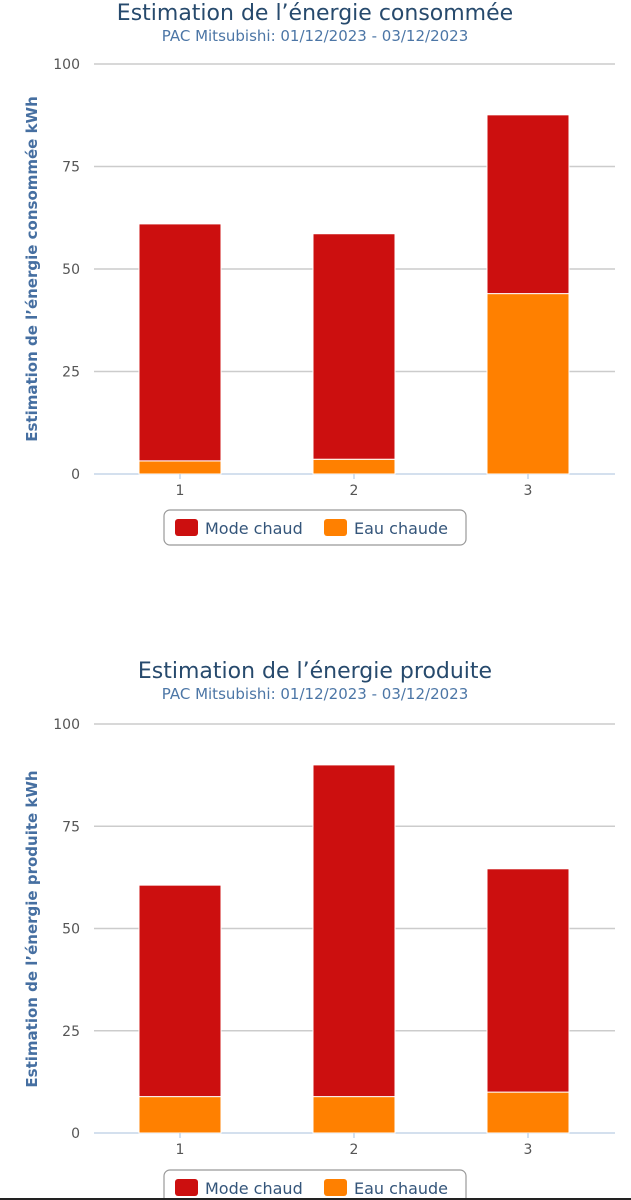  I want to click on y-axis-label: Estimation de l’énergie consommée kWh, so click(32, 269).